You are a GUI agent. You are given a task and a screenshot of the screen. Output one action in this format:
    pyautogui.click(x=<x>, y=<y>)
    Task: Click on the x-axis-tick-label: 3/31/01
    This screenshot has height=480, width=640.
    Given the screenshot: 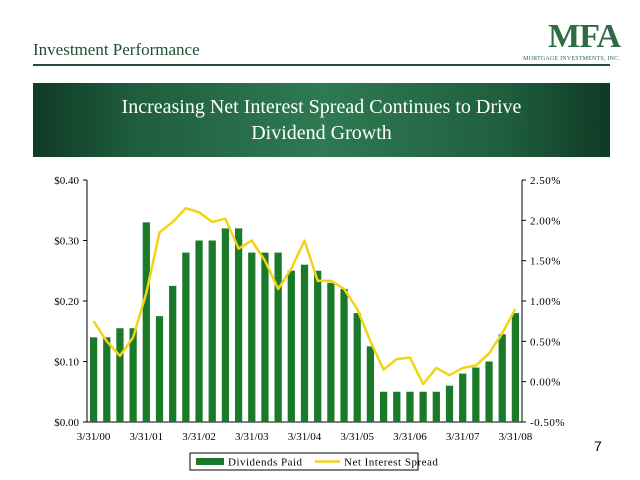 What is the action you would take?
    pyautogui.click(x=147, y=437)
    